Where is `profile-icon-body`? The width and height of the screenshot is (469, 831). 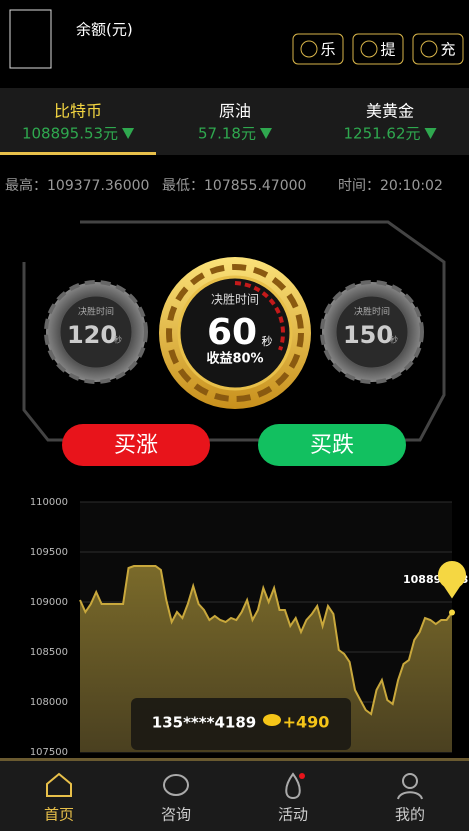 profile-icon-body is located at coordinates (410, 795).